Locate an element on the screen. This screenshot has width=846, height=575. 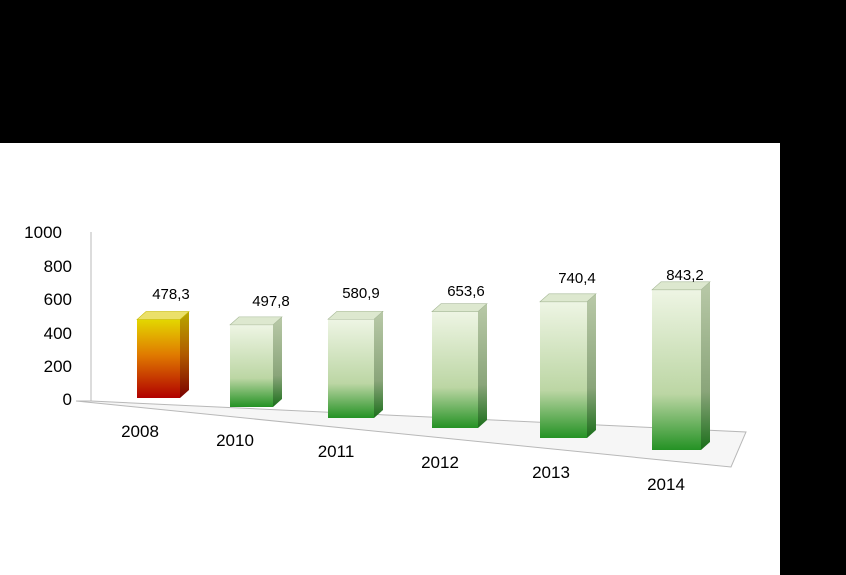
data-label: 653,6 is located at coordinates (466, 291).